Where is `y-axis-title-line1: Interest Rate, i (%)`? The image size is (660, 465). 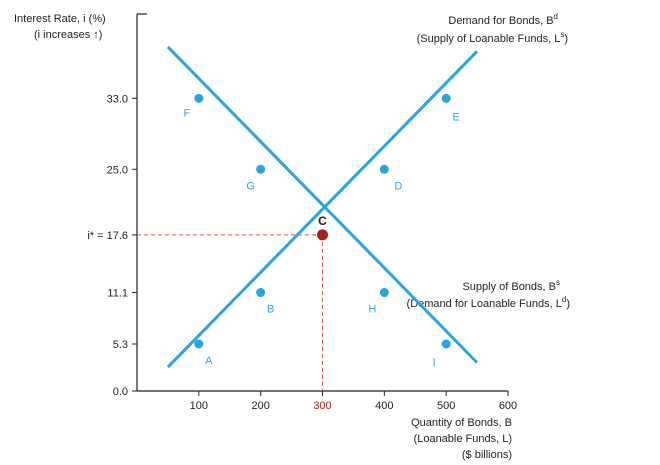
y-axis-title-line1: Interest Rate, i (%) is located at coordinates (60, 19).